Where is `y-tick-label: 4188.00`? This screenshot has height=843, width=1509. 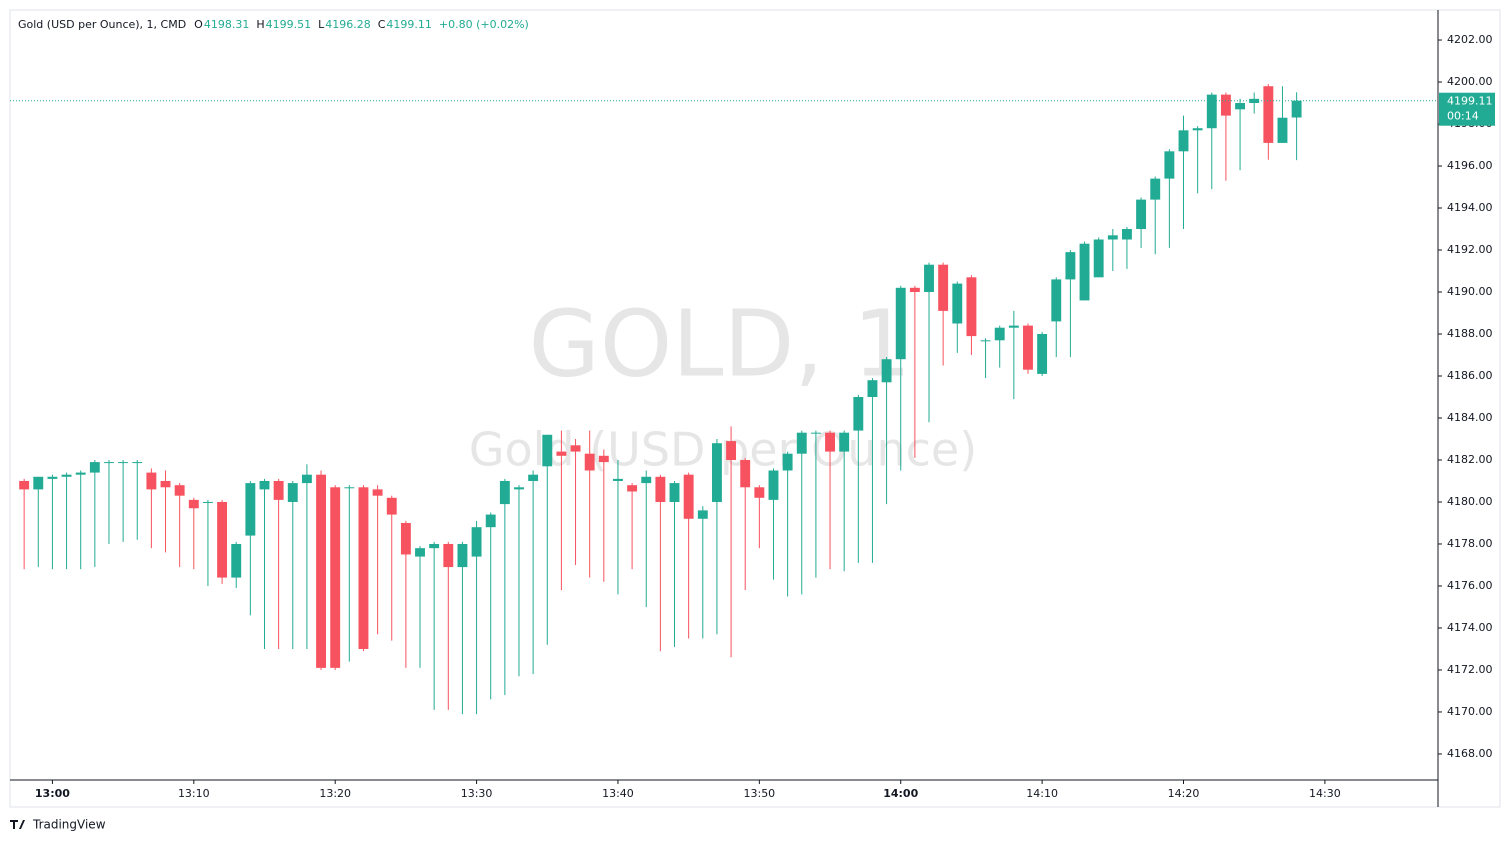
y-tick-label: 4188.00 is located at coordinates (1470, 333).